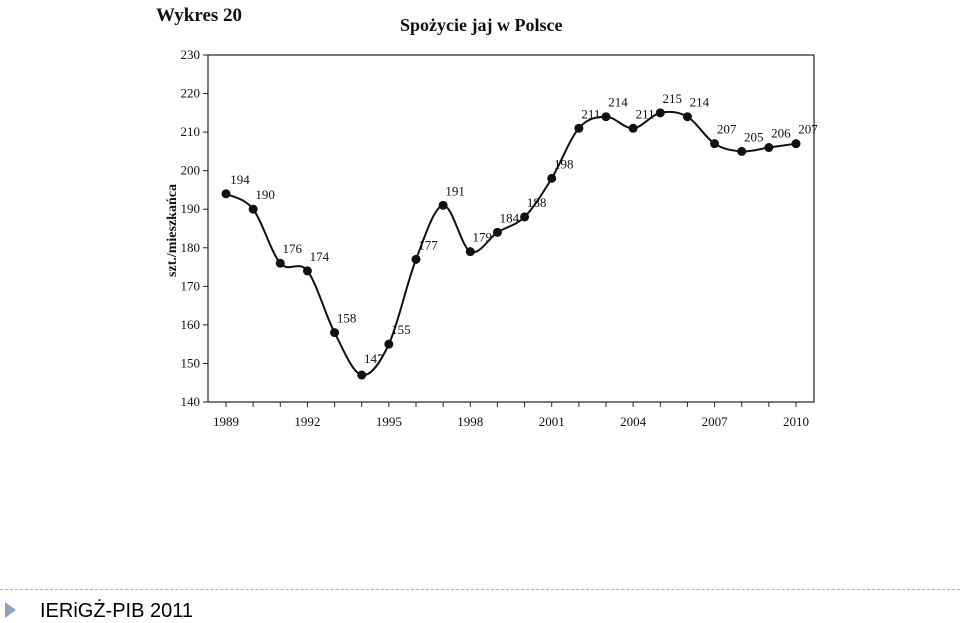  I want to click on data-label: 194, so click(240, 179).